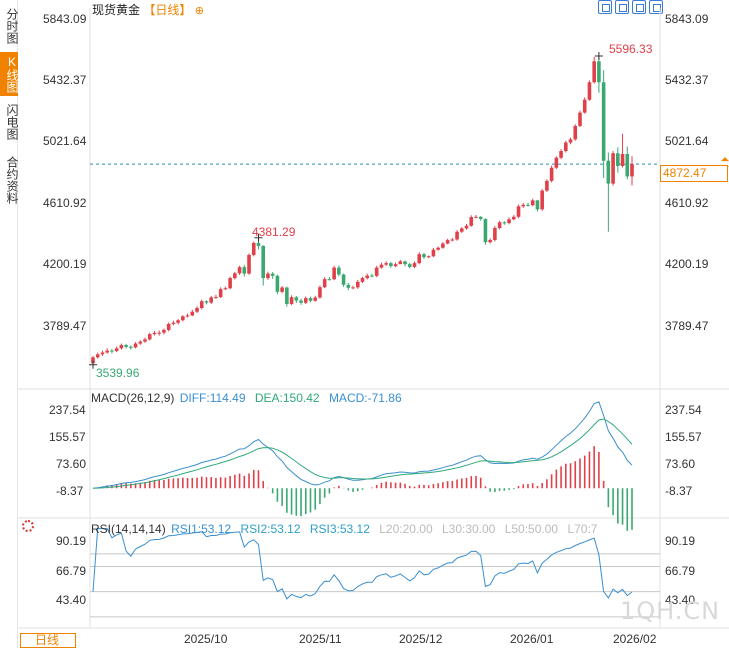  Describe the element at coordinates (687, 141) in the screenshot. I see `price-tick-right: 5021.64` at that location.